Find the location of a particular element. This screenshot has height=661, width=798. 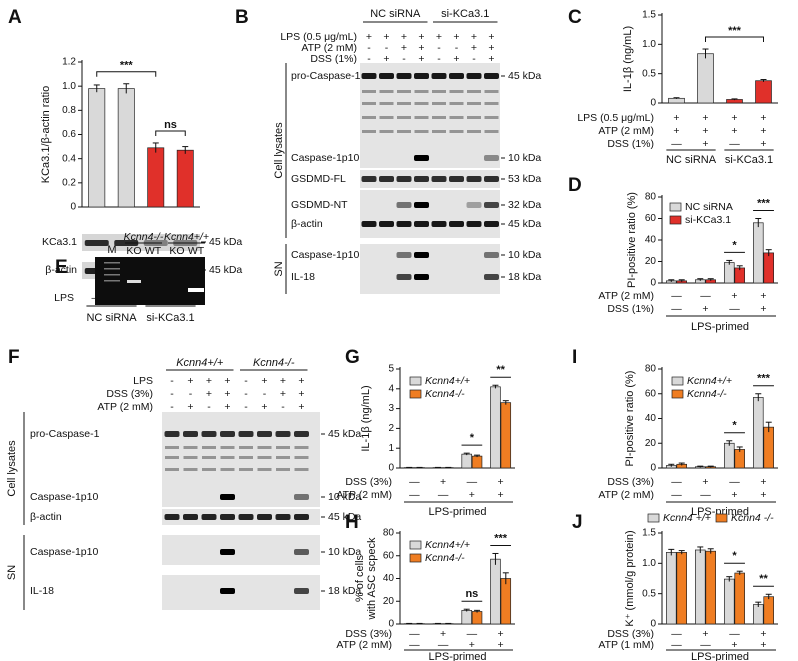

legend-label: Kcnn4-/- is located at coordinates (707, 394).